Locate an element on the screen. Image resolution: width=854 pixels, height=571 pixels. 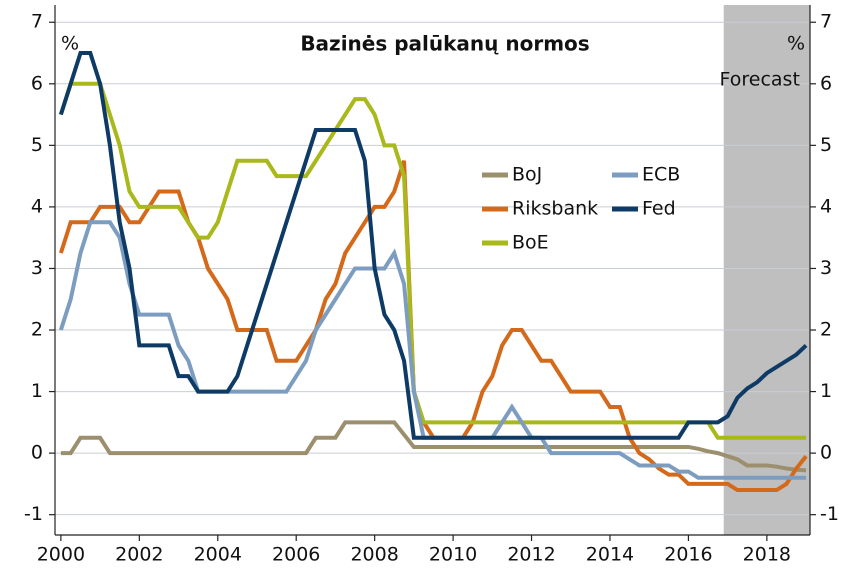
series-line is located at coordinates (433, 446).